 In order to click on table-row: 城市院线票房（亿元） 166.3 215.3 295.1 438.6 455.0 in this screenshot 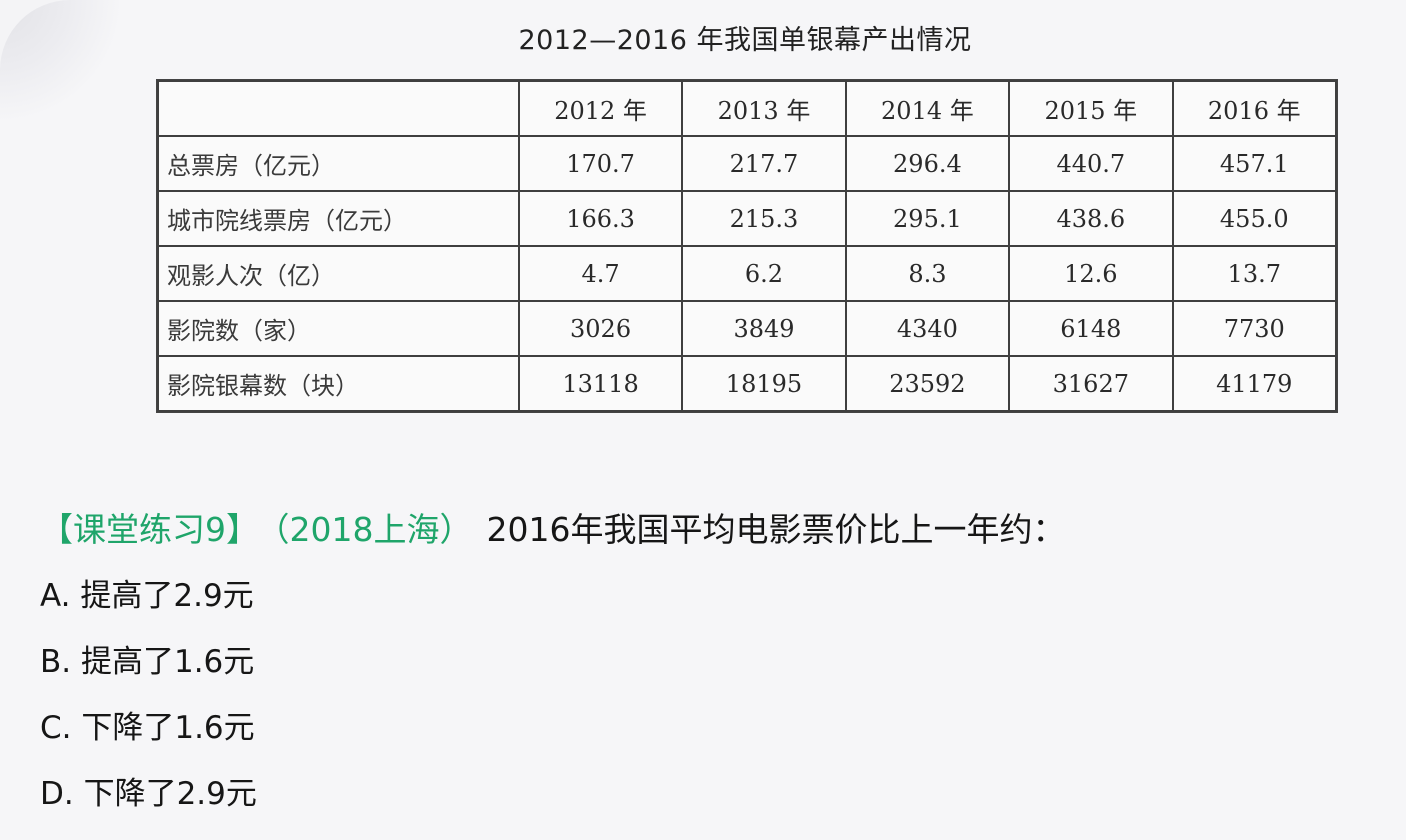, I will do `click(747, 218)`.